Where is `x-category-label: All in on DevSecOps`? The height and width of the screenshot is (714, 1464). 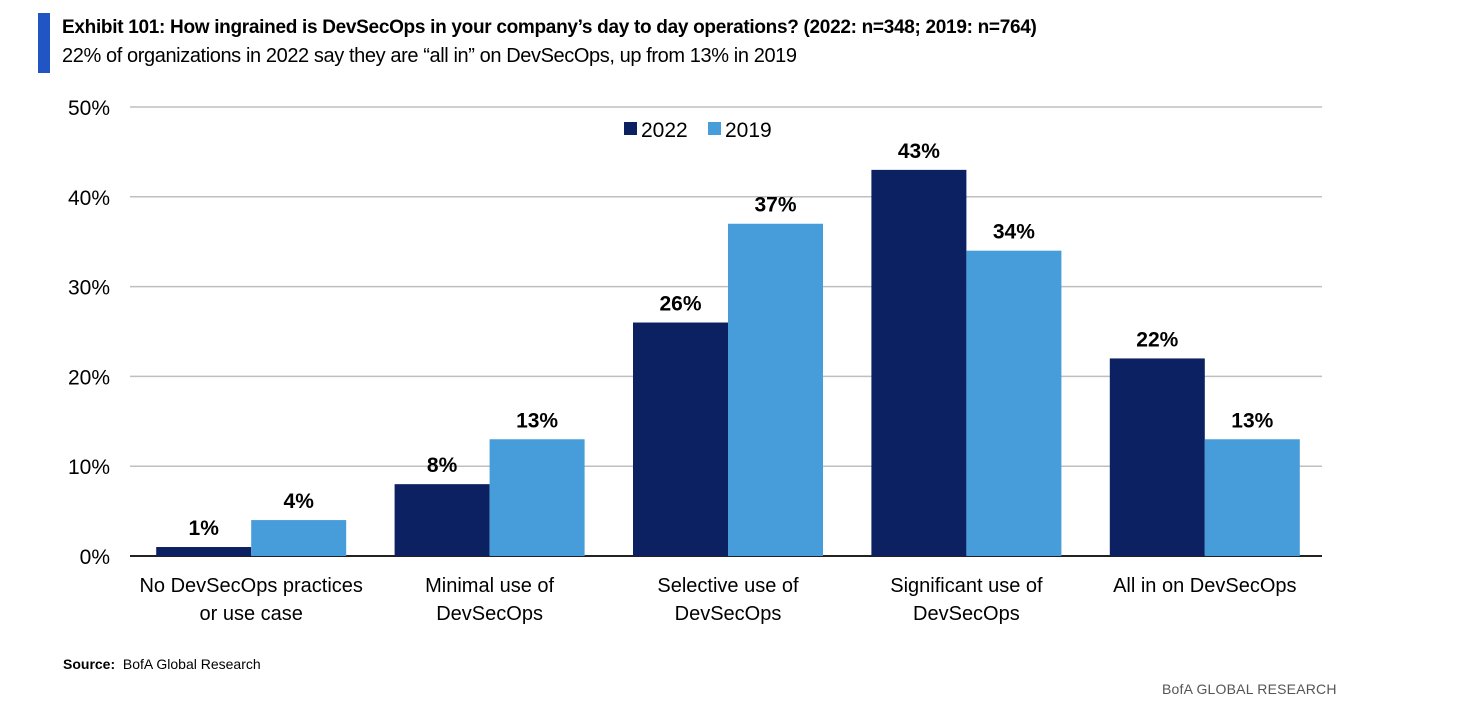
x-category-label: All in on DevSecOps is located at coordinates (1204, 586).